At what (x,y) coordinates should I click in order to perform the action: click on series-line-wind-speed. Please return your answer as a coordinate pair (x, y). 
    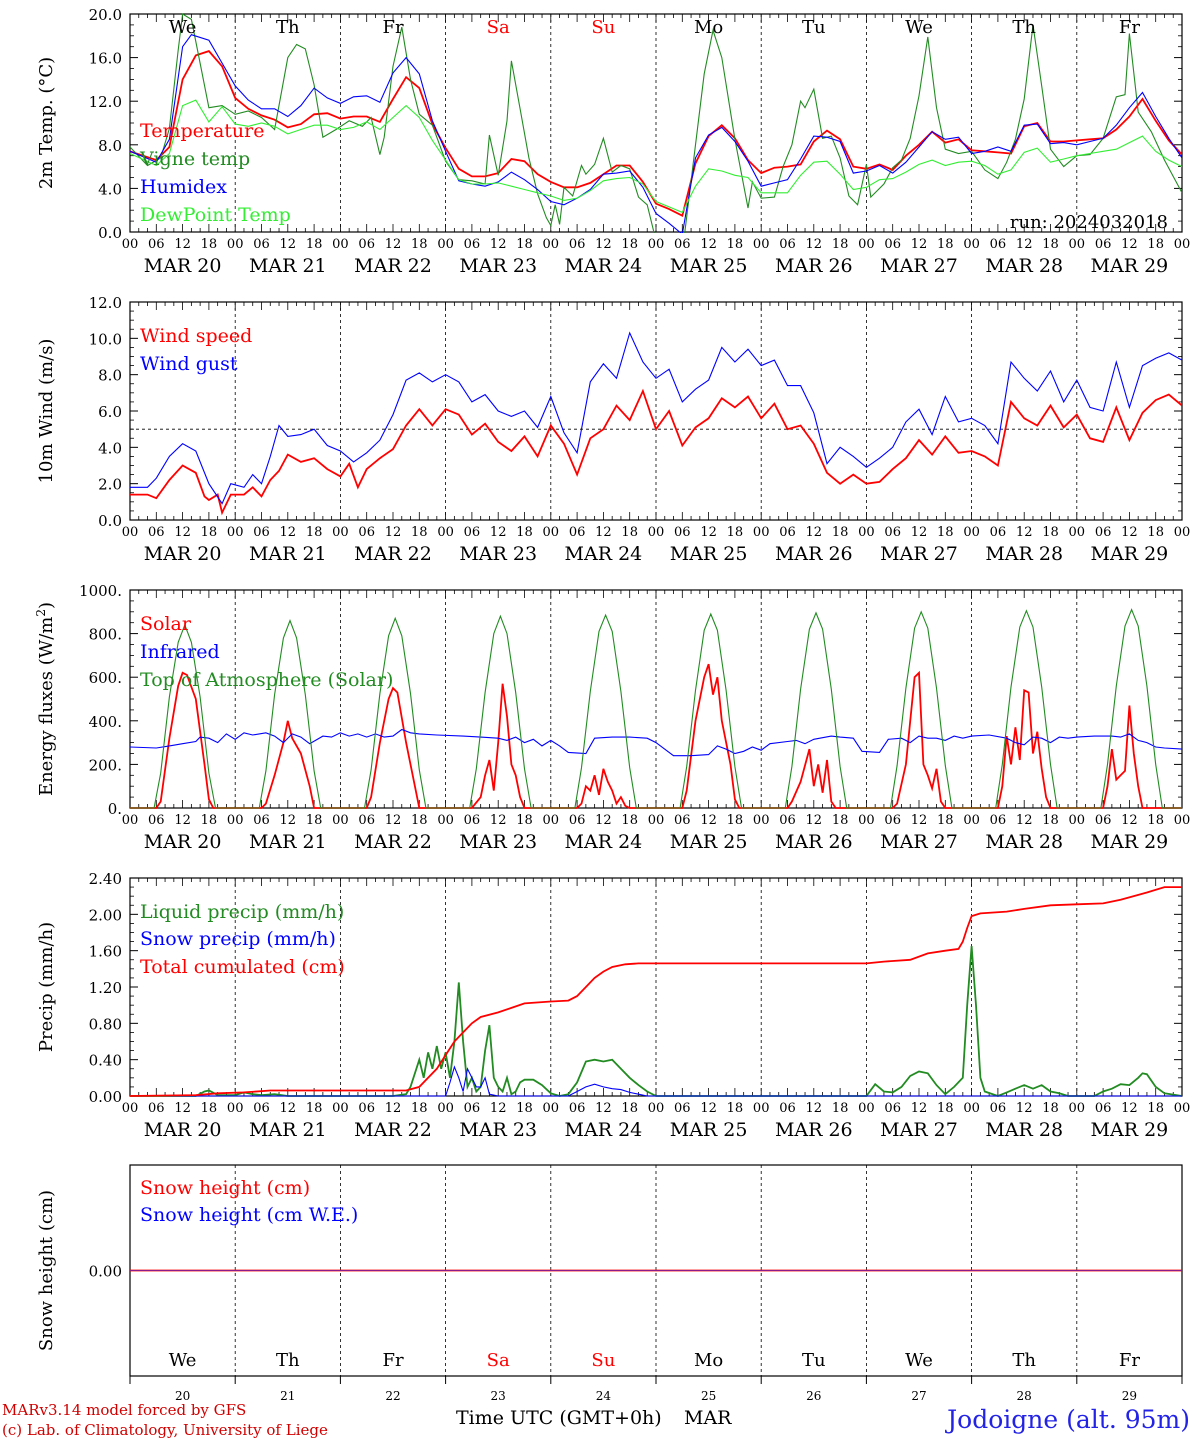
    Looking at the image, I should click on (656, 452).